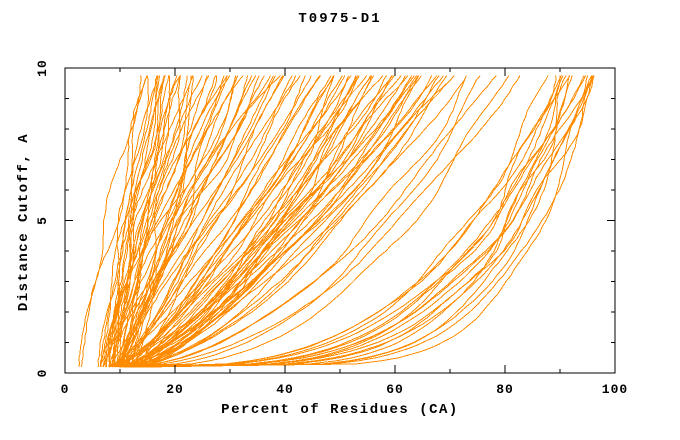  I want to click on chart-title: T0975-D1, so click(340, 19).